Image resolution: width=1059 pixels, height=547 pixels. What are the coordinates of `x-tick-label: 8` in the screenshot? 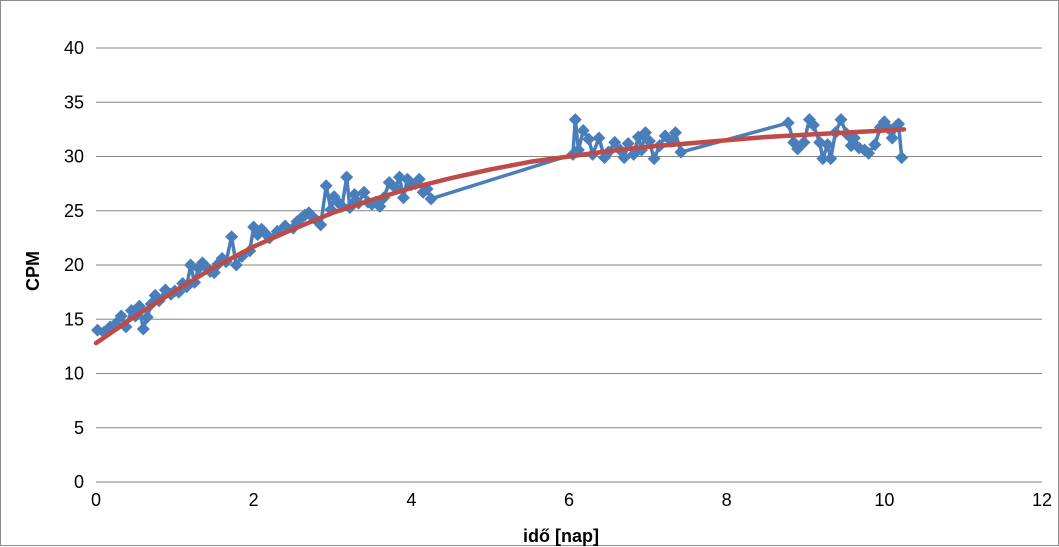 It's located at (727, 500).